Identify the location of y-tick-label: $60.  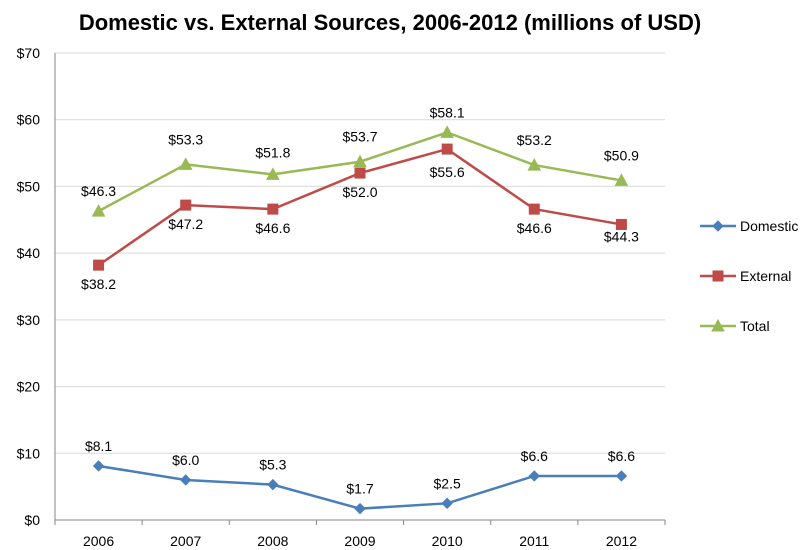
(29, 120).